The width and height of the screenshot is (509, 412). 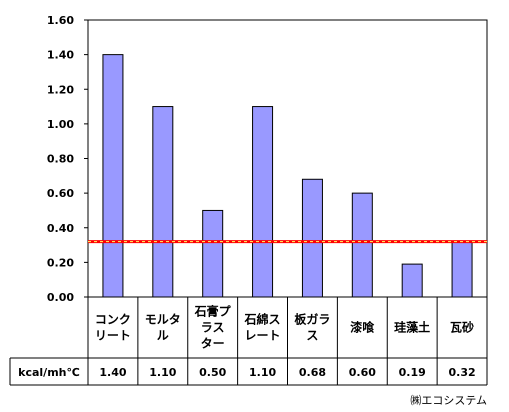 What do you see at coordinates (60, 55) in the screenshot?
I see `y-tick-label: 1.40` at bounding box center [60, 55].